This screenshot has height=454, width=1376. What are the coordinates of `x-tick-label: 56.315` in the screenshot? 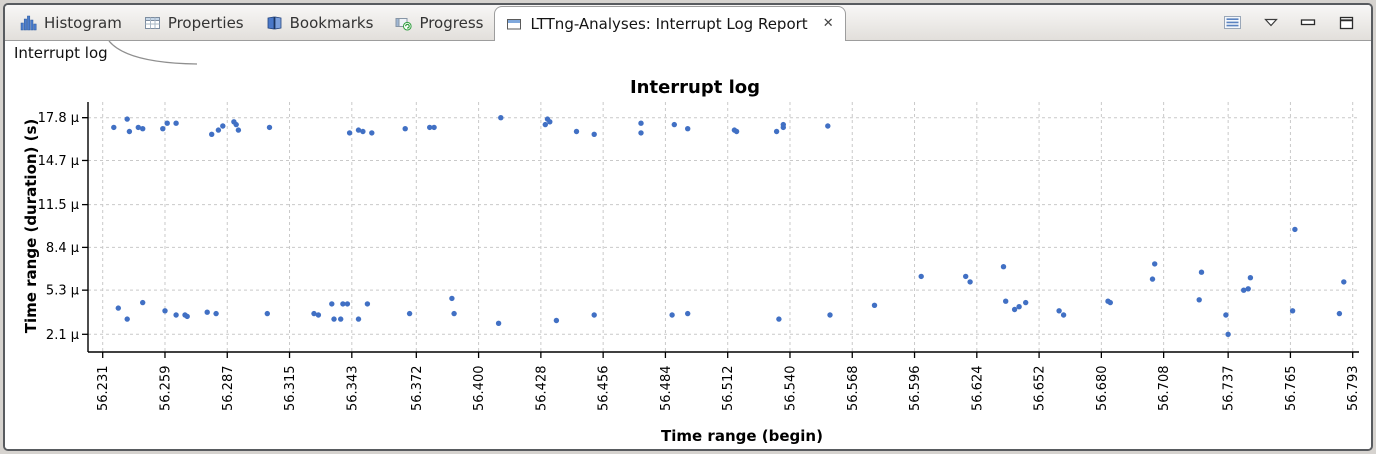 It's located at (290, 389).